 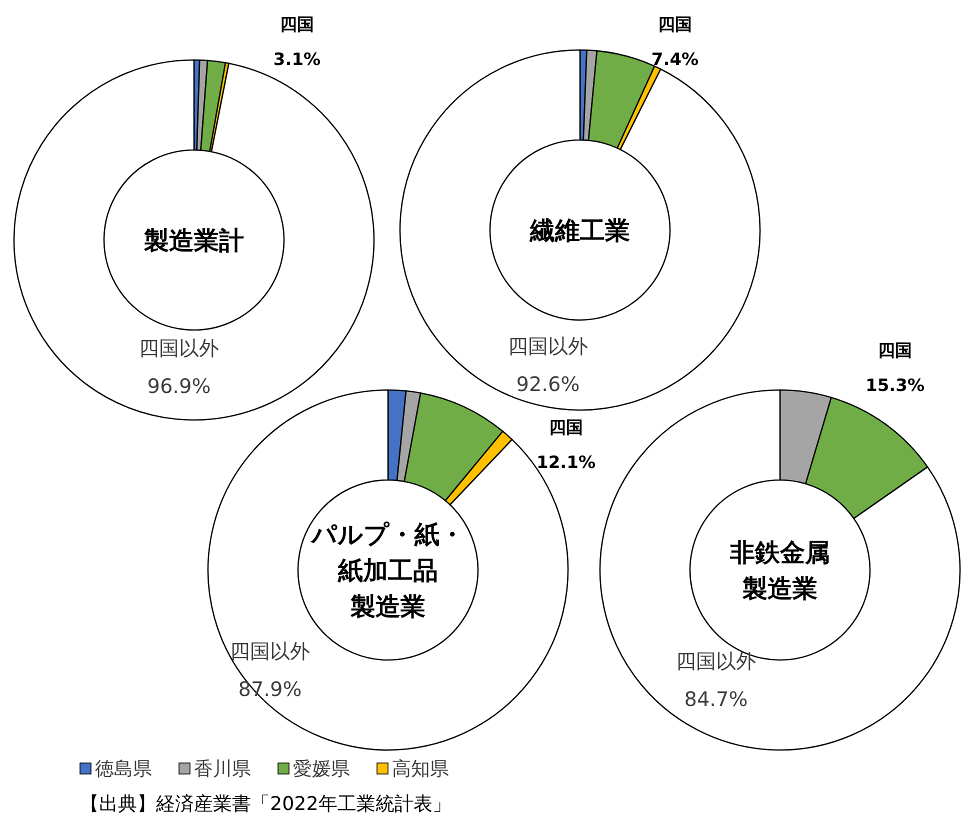 I want to click on text: 15.3%, so click(x=895, y=386).